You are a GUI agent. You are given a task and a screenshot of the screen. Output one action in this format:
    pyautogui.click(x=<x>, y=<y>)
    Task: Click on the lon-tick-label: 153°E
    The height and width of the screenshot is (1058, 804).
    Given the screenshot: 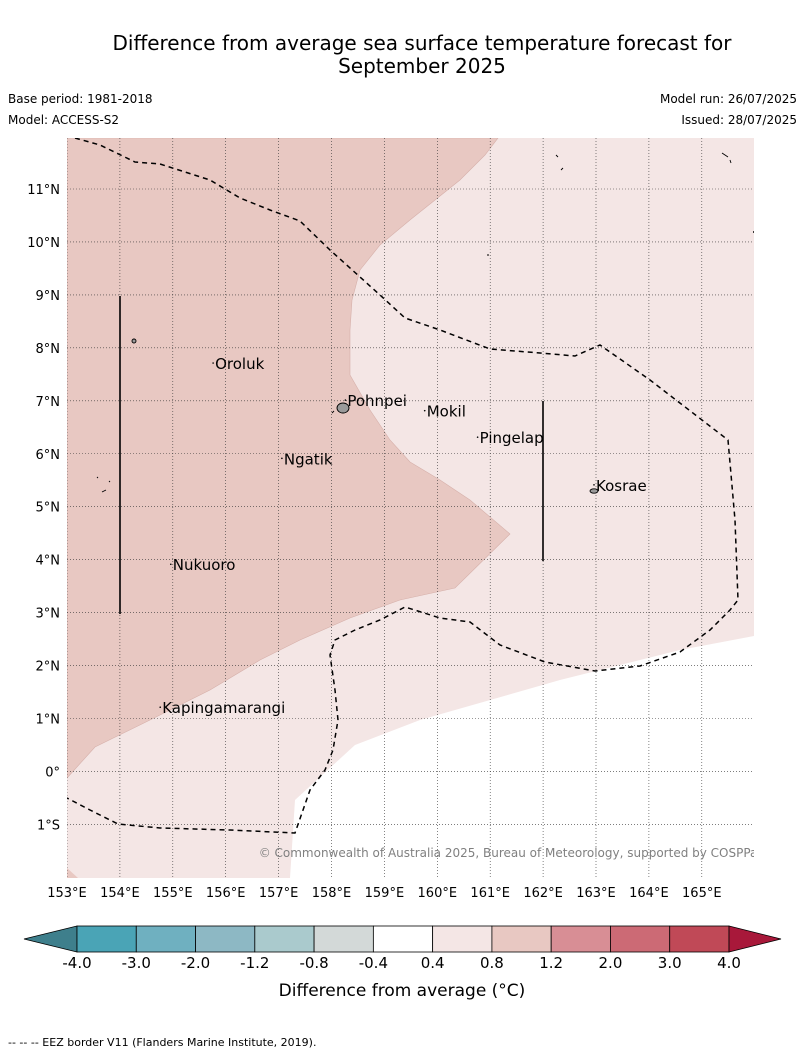 What is the action you would take?
    pyautogui.click(x=67, y=893)
    